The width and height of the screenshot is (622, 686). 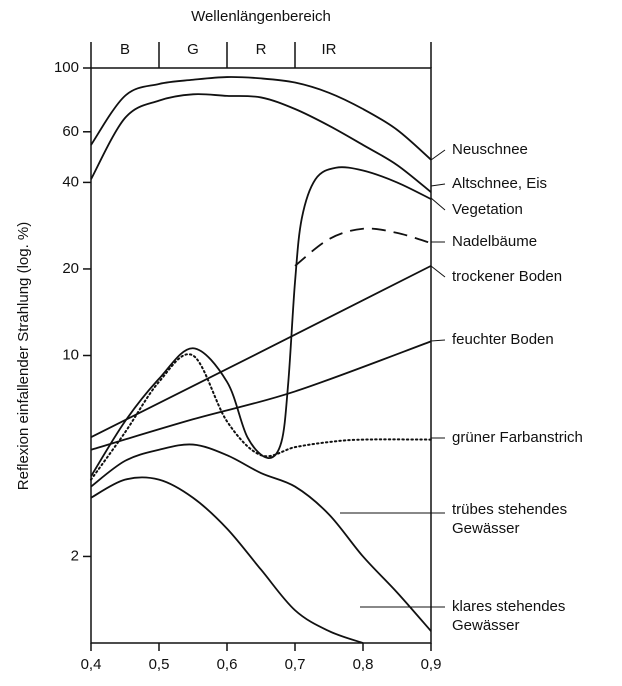 I want to click on y-tick-label: 40, so click(x=70, y=181).